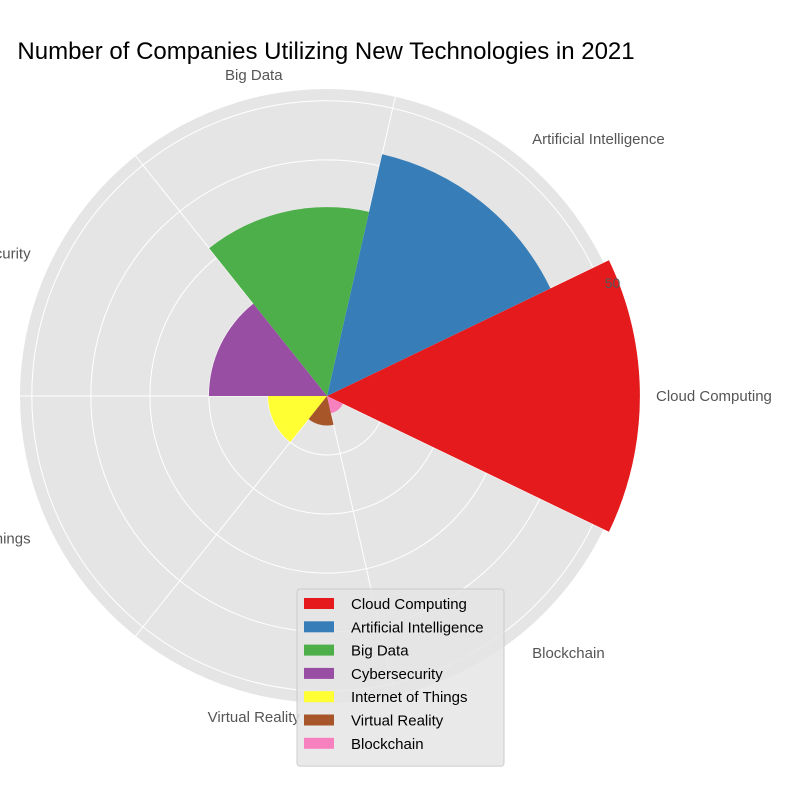 Image resolution: width=800 pixels, height=800 pixels. Describe the element at coordinates (297, 419) in the screenshot. I see `bar-internet-of-things` at that location.